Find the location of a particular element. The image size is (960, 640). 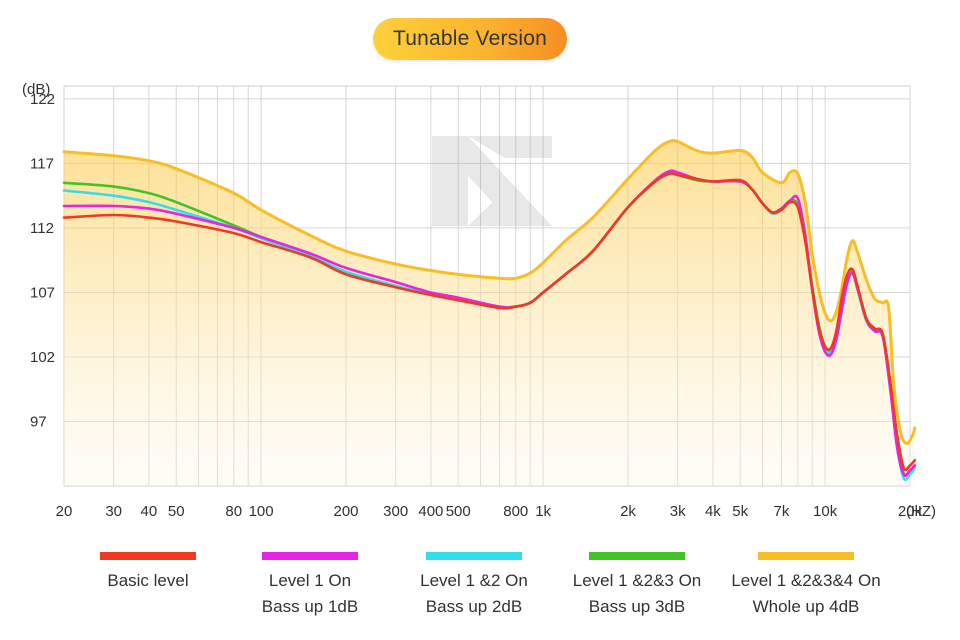

legend-label-line1: Level 1 On is located at coordinates (310, 580).